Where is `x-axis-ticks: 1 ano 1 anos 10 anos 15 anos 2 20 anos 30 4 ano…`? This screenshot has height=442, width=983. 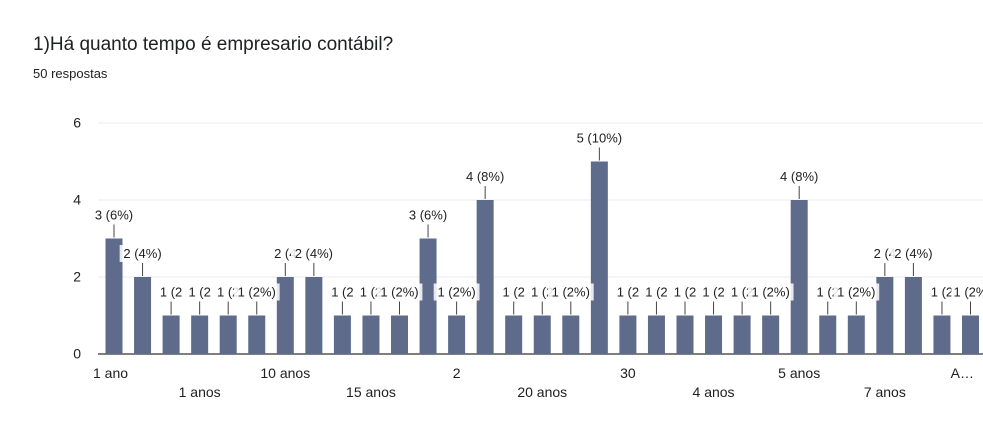
x-axis-ticks: 1 ano 1 anos 10 anos 15 anos 2 20 anos 30 4 ano… is located at coordinates (533, 382).